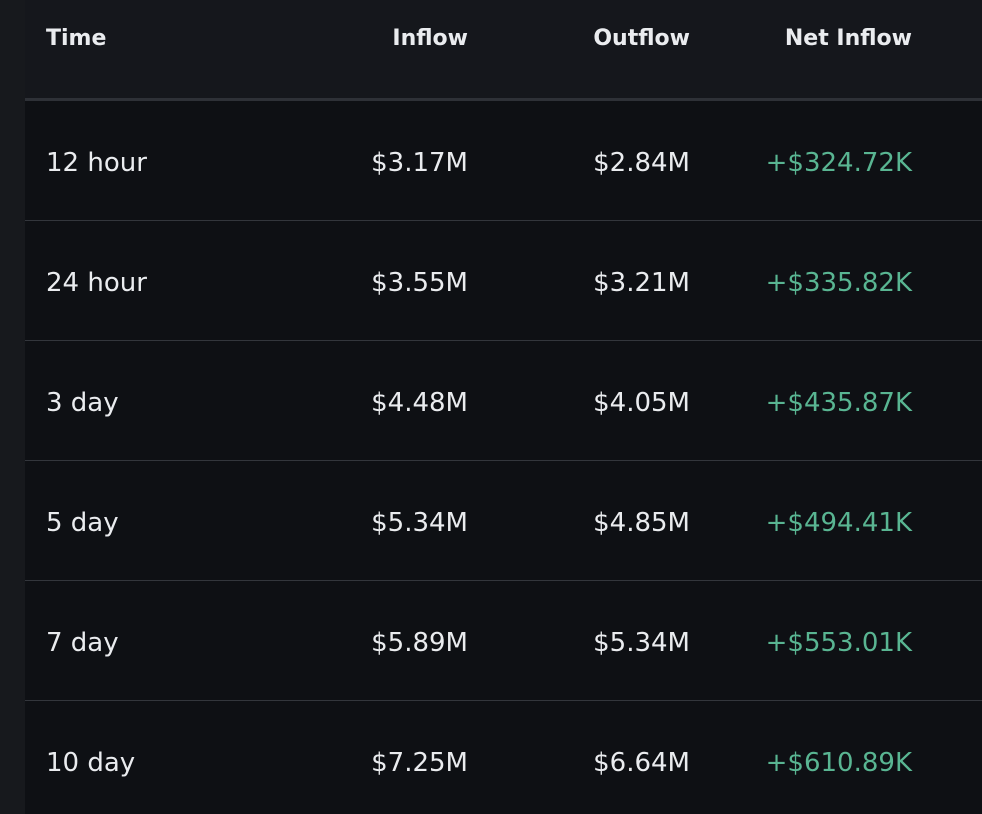 This screenshot has height=814, width=982. Describe the element at coordinates (82, 643) in the screenshot. I see `time-cell: 7 day` at that location.